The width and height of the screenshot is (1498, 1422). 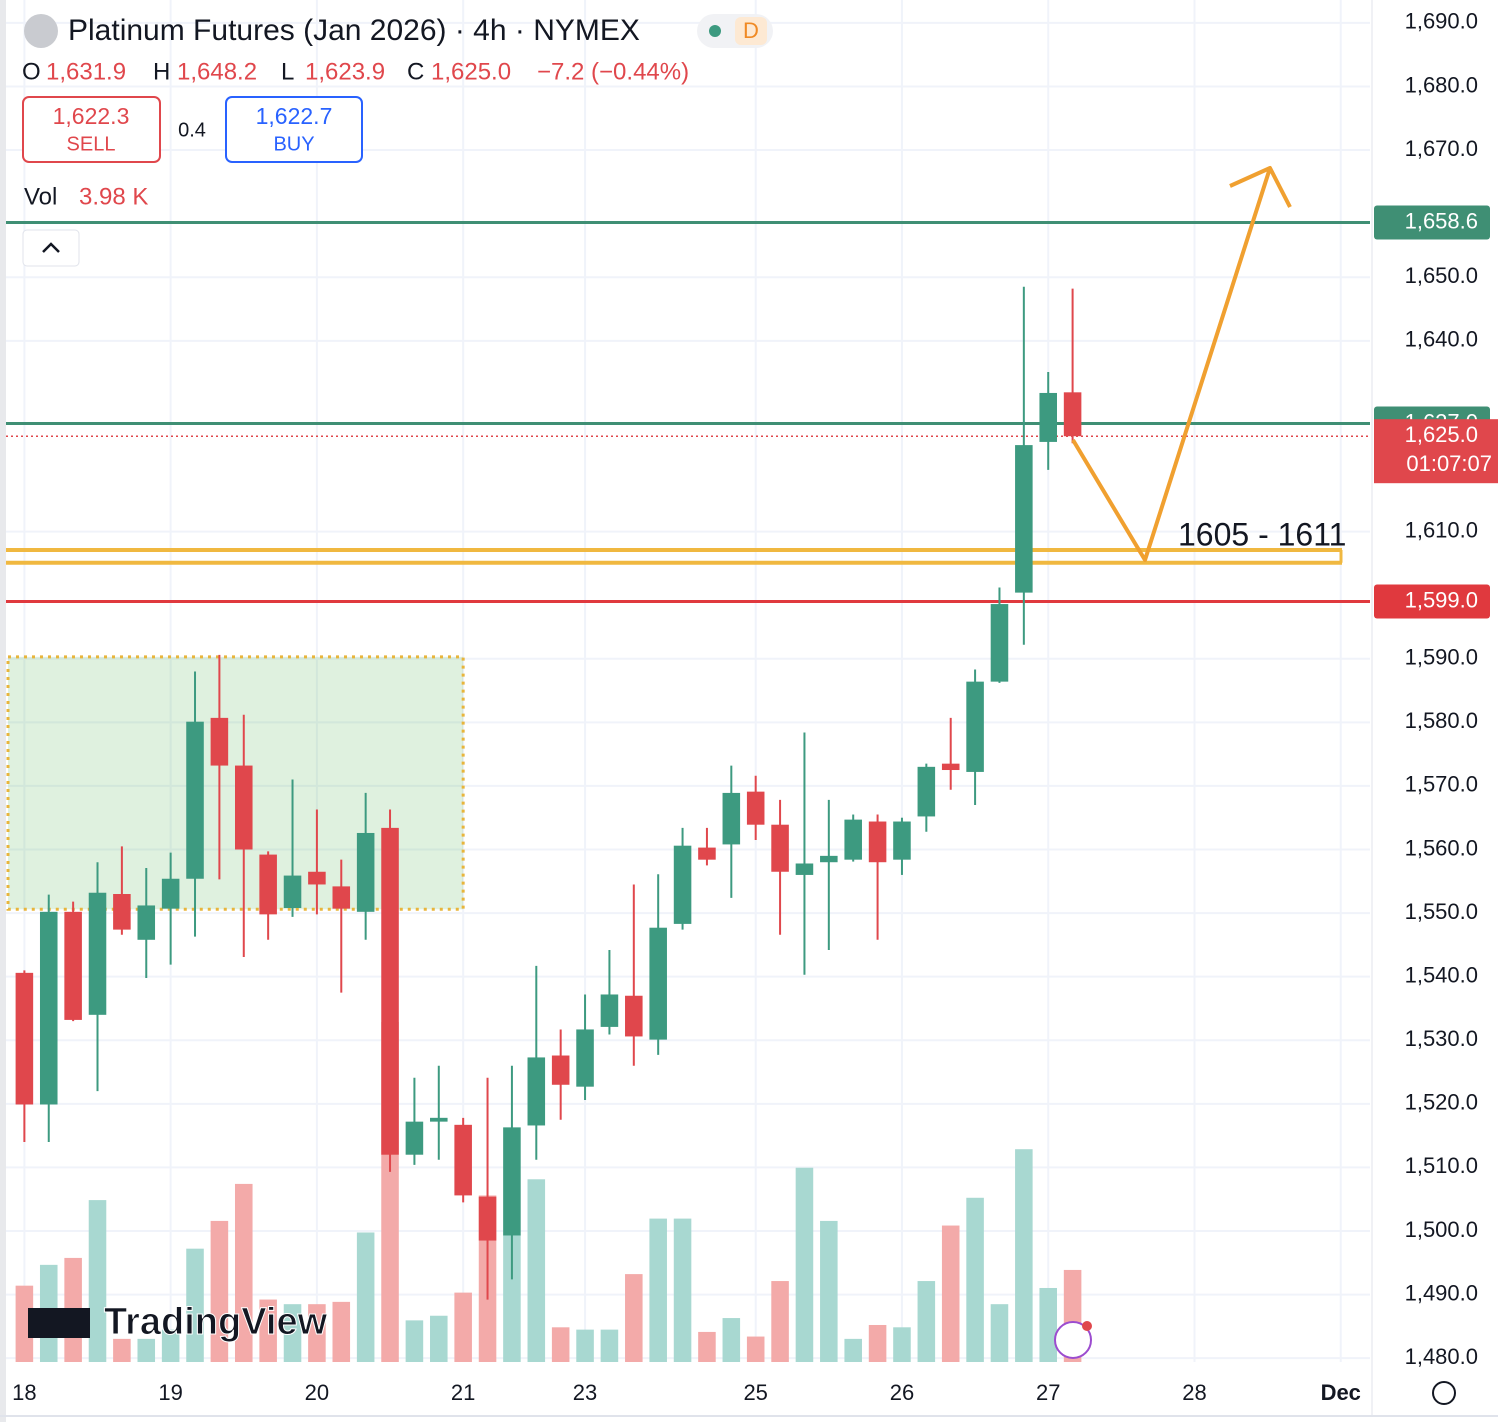 What do you see at coordinates (1260, 187) in the screenshot?
I see `arrow-head` at bounding box center [1260, 187].